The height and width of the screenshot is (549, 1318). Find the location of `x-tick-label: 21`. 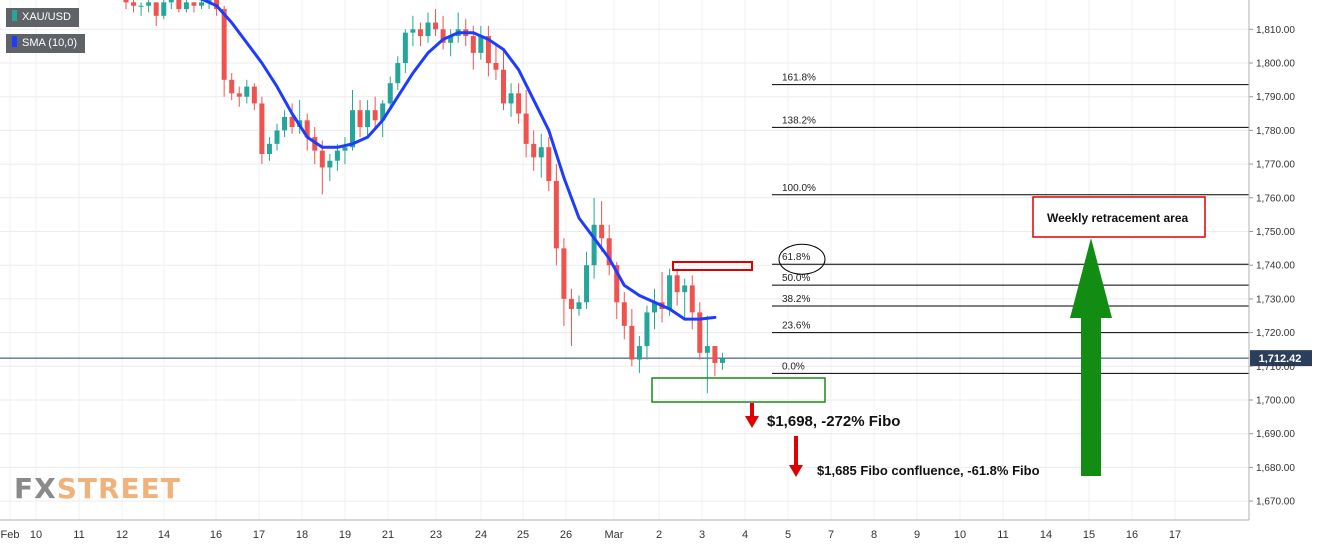

x-tick-label: 21 is located at coordinates (388, 535).